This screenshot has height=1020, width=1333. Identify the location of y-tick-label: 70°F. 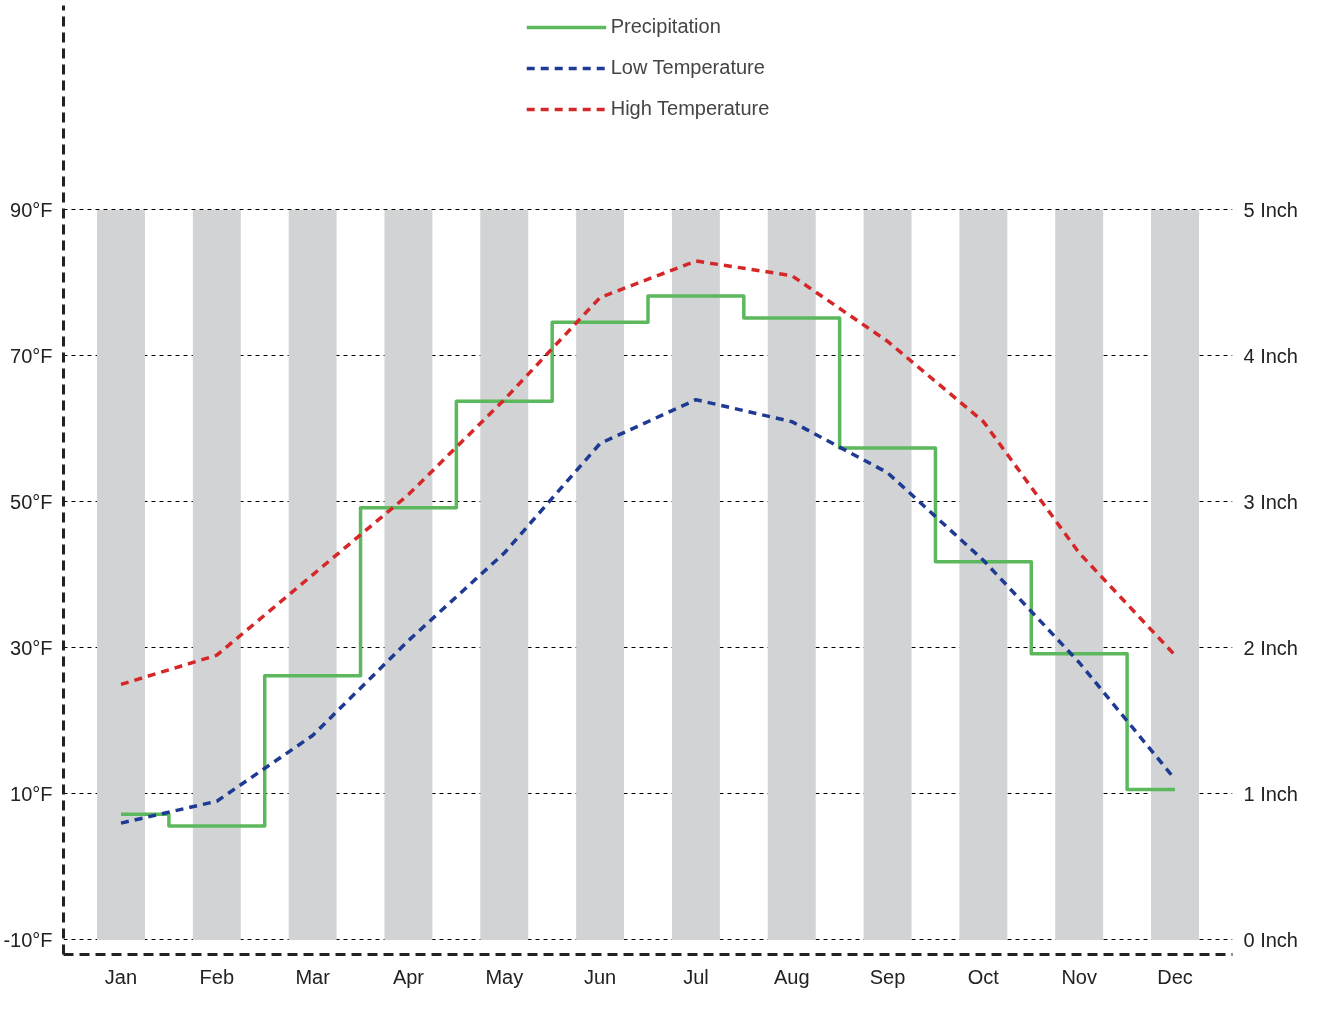
(31, 355).